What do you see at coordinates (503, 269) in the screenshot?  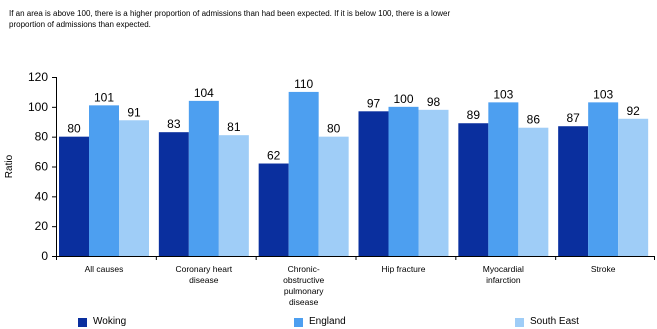 I see `x-tick-label: Myocardial` at bounding box center [503, 269].